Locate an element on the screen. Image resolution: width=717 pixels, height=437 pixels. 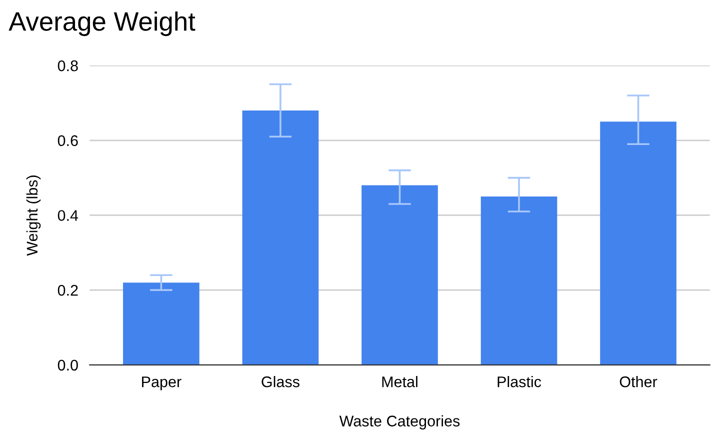
y-tick-label: 0.8 is located at coordinates (68, 66).